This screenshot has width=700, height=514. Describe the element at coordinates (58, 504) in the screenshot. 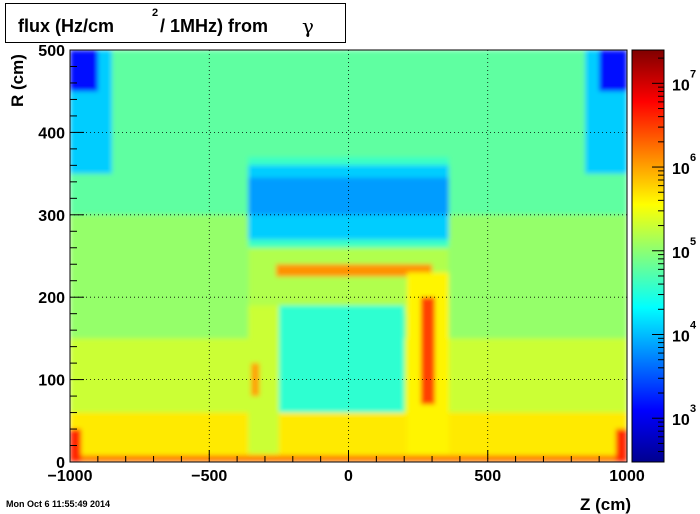

I see `timestamp: Mon Oct 6 11:55:49 2014` at that location.